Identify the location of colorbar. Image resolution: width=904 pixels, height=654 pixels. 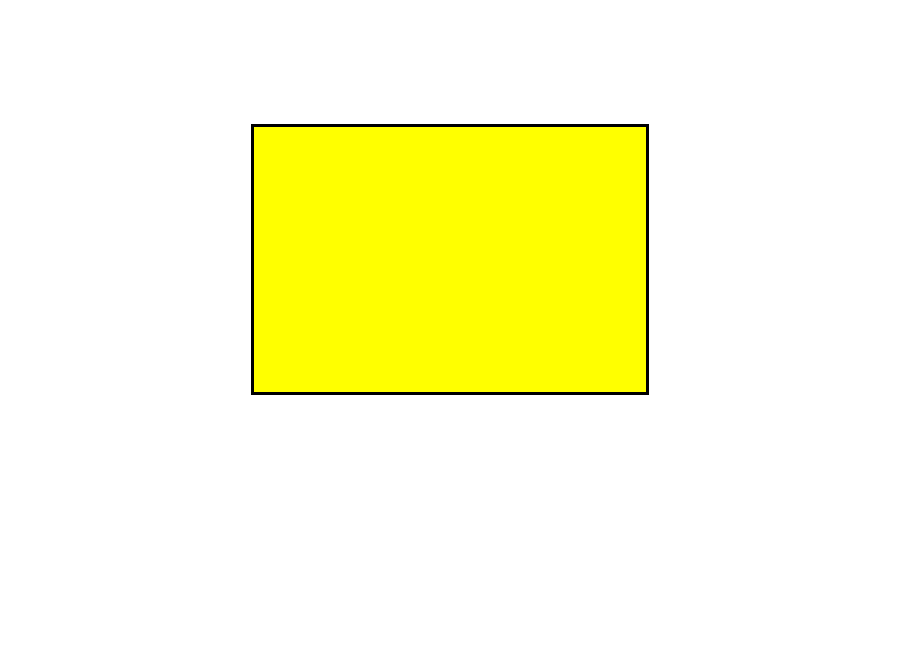
(674, 278).